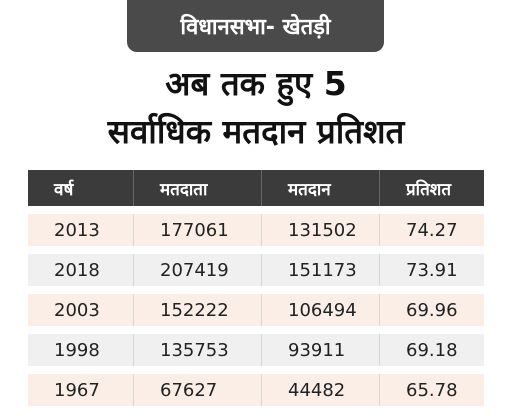  I want to click on table-row: 1967 67627 44482 65.78, so click(256, 390).